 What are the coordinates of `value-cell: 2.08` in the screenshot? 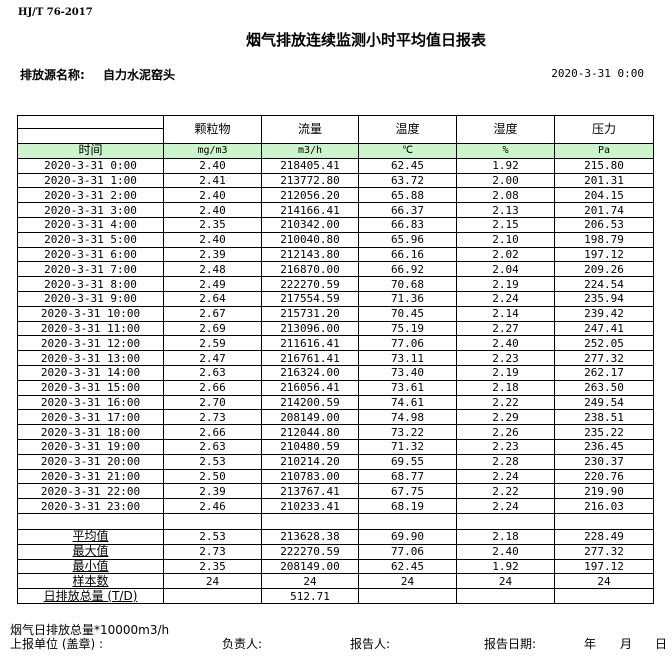 It's located at (505, 195).